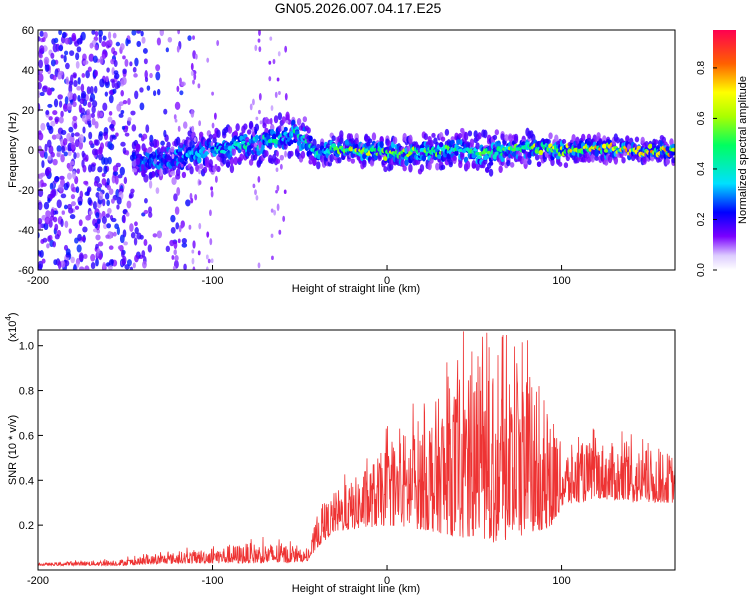  What do you see at coordinates (38, 281) in the screenshot?
I see `x-tick-label: -200` at bounding box center [38, 281].